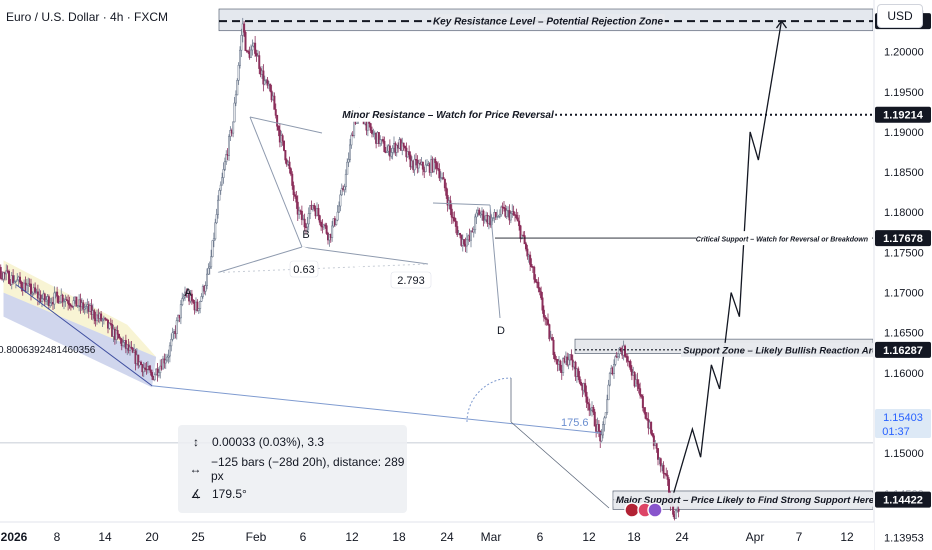 The width and height of the screenshot is (932, 550). What do you see at coordinates (196, 442) in the screenshot?
I see `vertical-range-icon: ↕` at bounding box center [196, 442].